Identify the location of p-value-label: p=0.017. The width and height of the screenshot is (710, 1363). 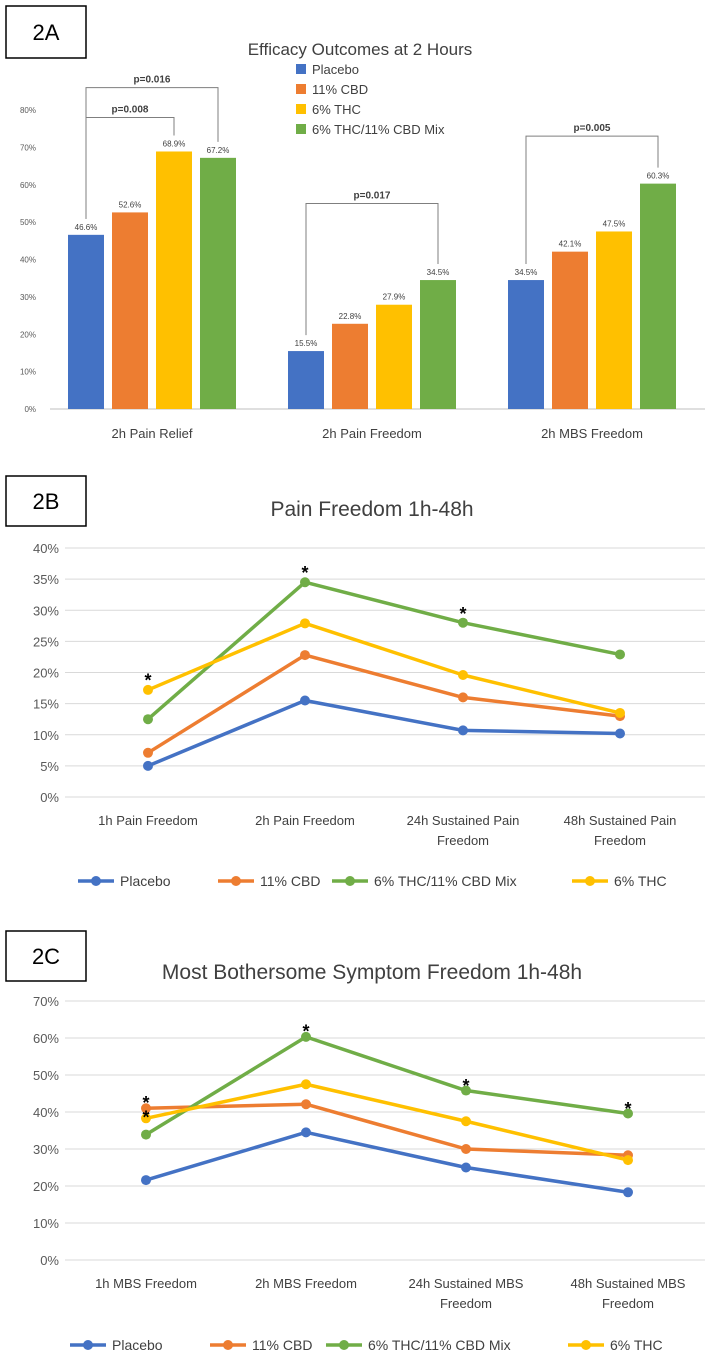
(372, 195).